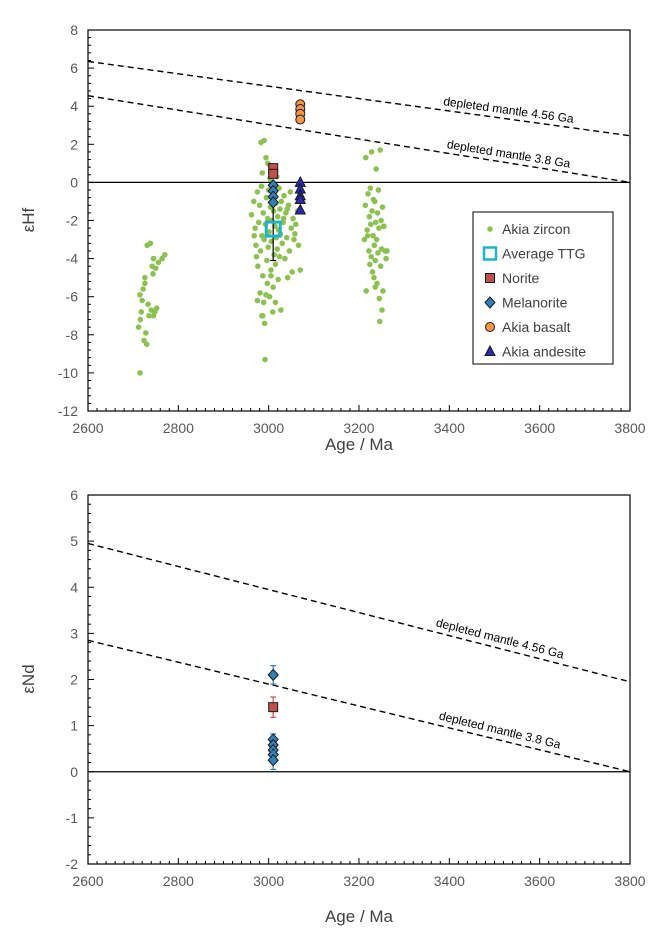 This screenshot has height=928, width=652. I want to click on end-point-norite, so click(273, 707).